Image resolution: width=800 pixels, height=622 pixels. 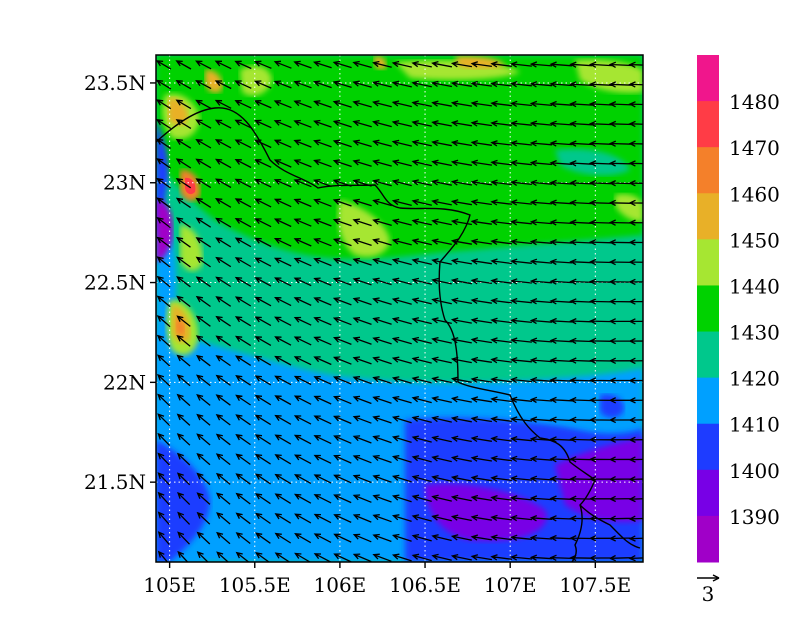 I want to click on colorbar-label: 1450, so click(x=754, y=240).